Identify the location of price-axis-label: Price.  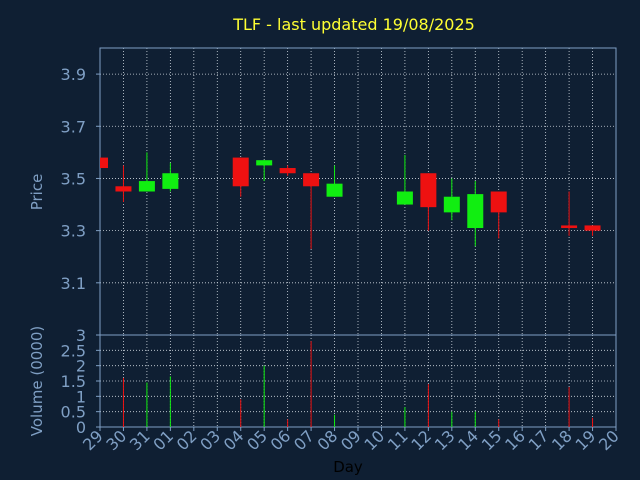
(37, 192).